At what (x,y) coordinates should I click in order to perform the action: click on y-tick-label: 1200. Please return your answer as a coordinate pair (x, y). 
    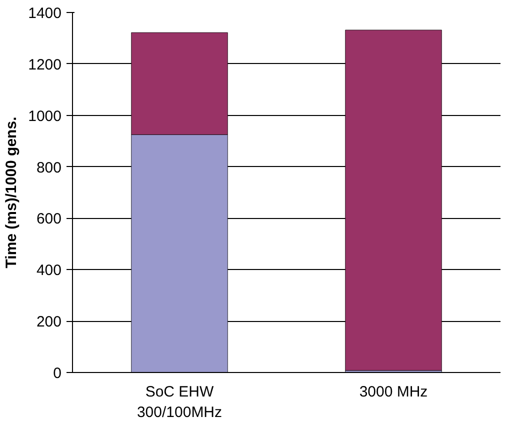
    Looking at the image, I should click on (45, 65).